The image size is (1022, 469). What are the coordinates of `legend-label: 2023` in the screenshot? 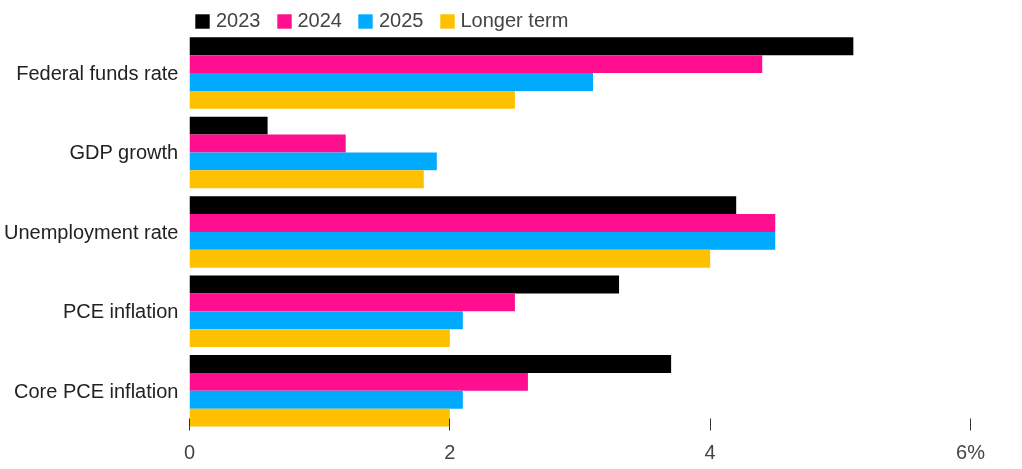 It's located at (238, 20).